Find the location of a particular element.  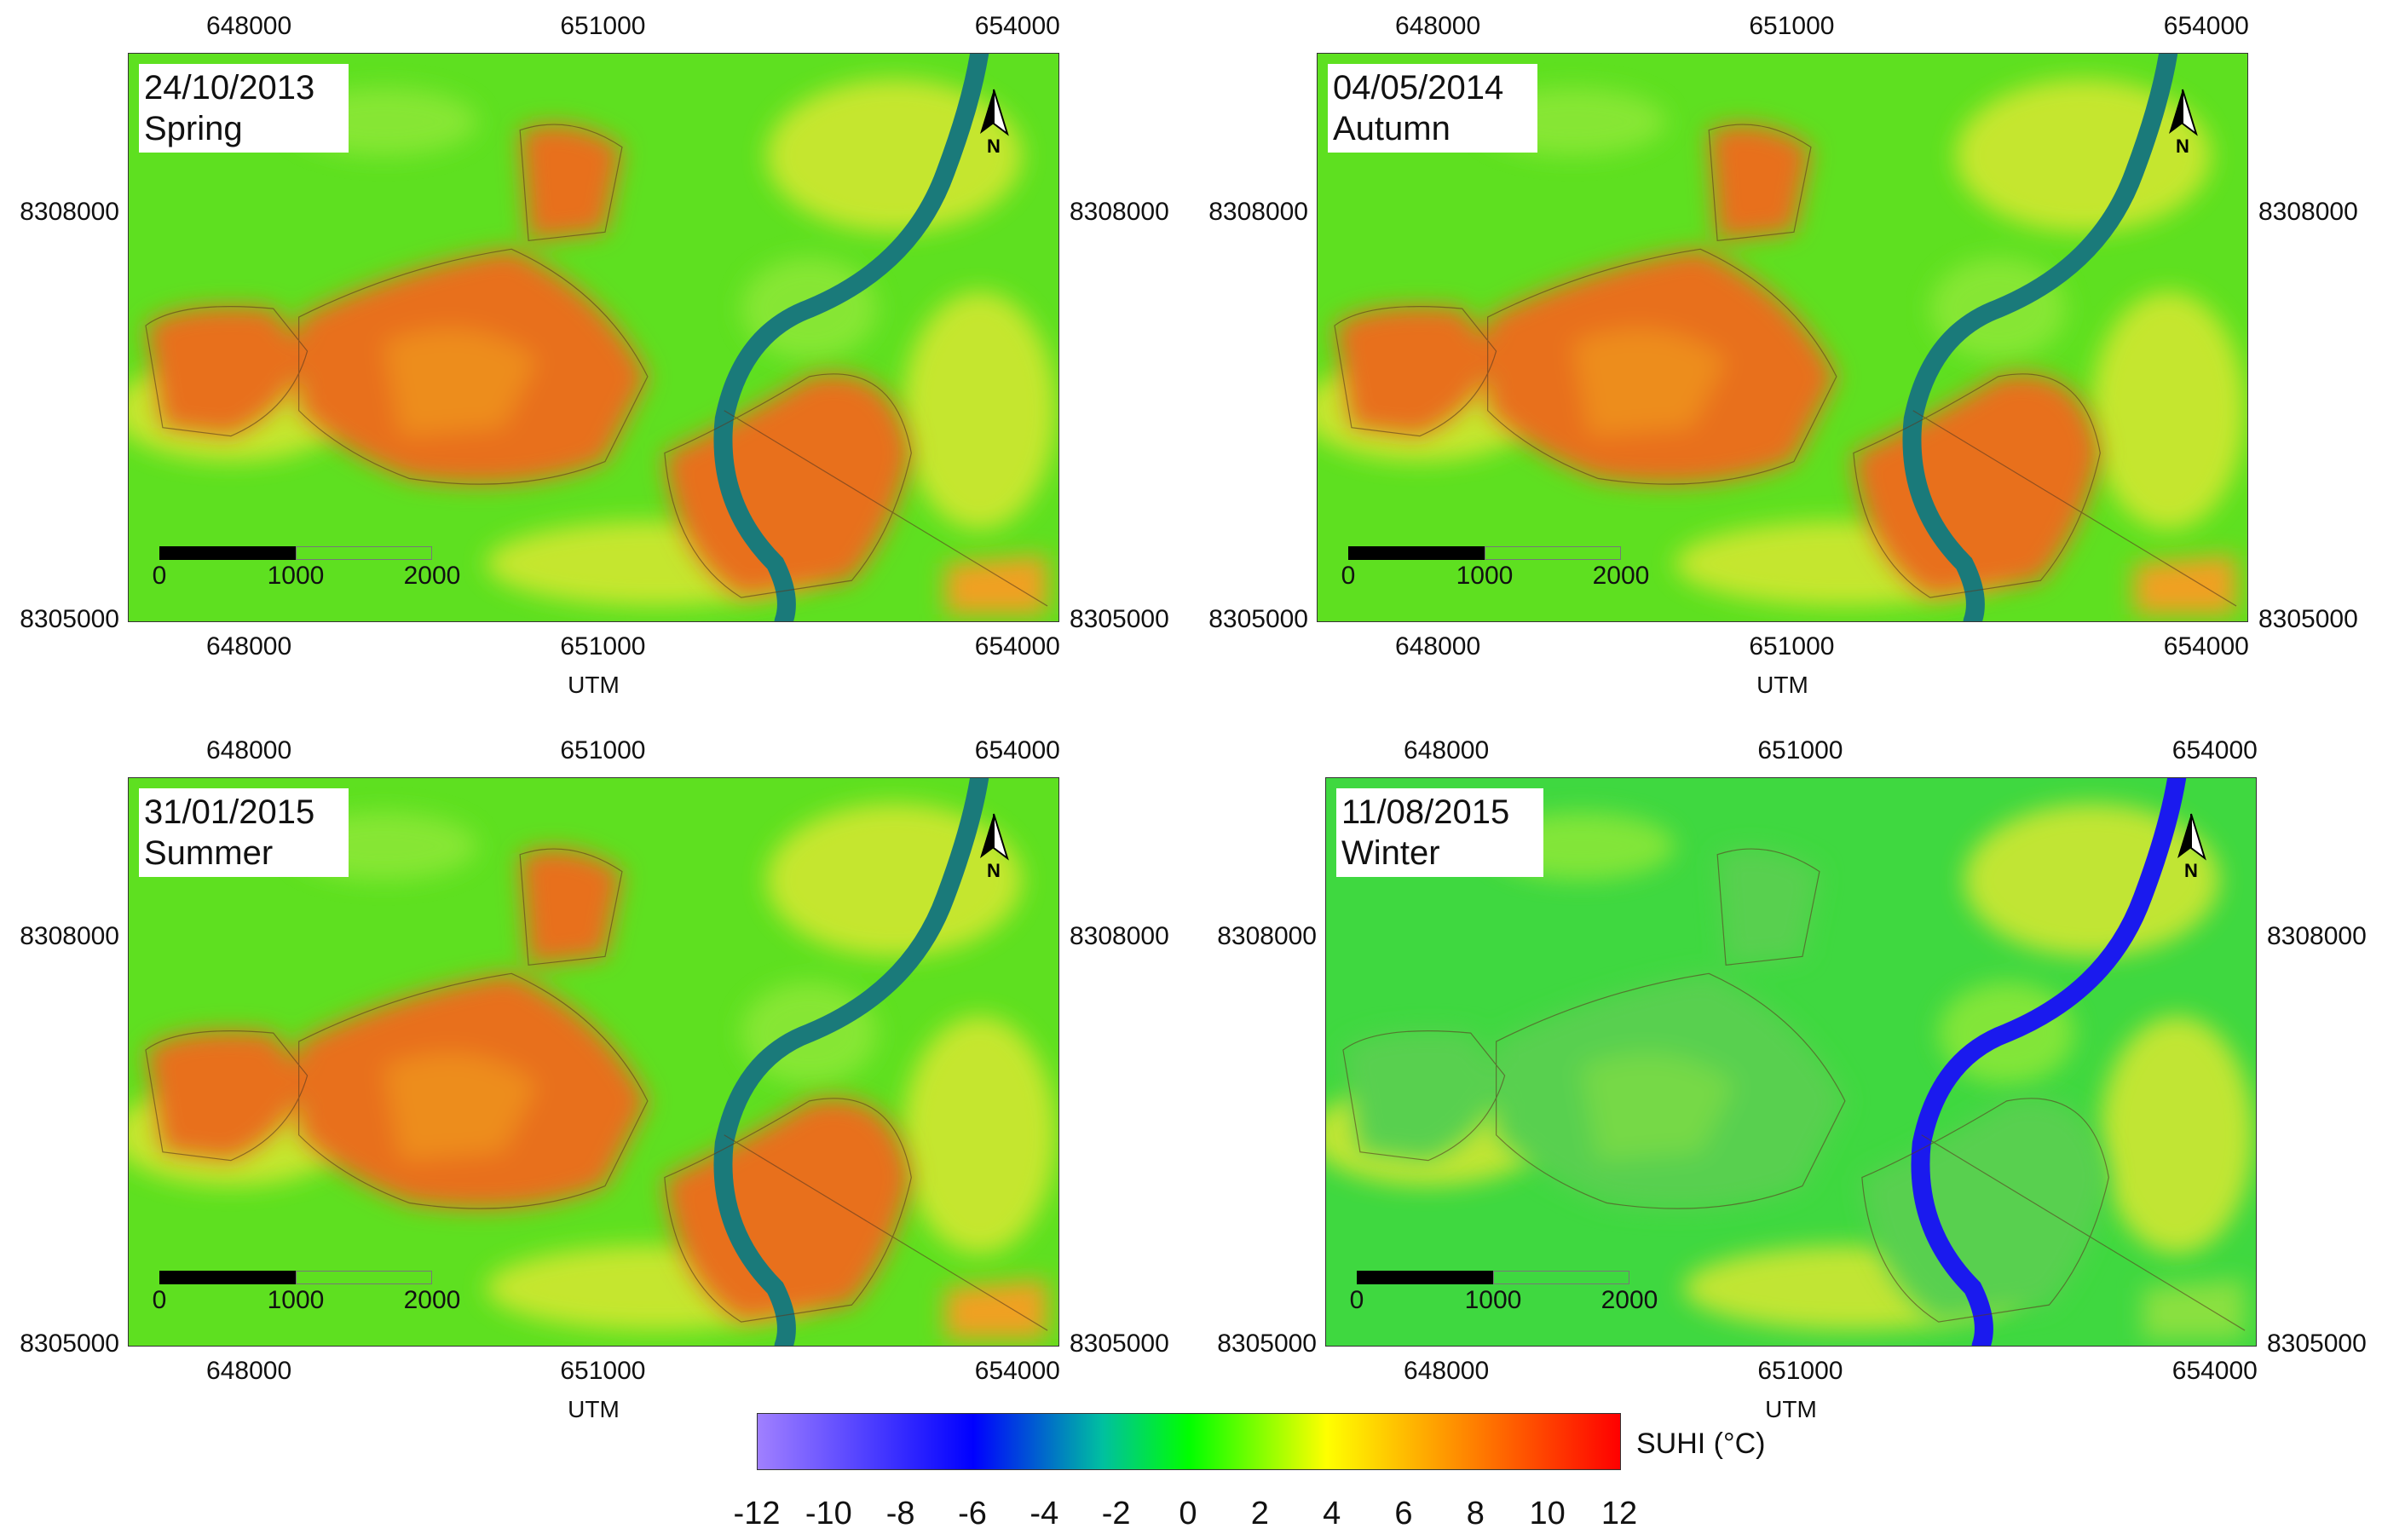

panel-label: 31/01/2015 Summer is located at coordinates (244, 832).